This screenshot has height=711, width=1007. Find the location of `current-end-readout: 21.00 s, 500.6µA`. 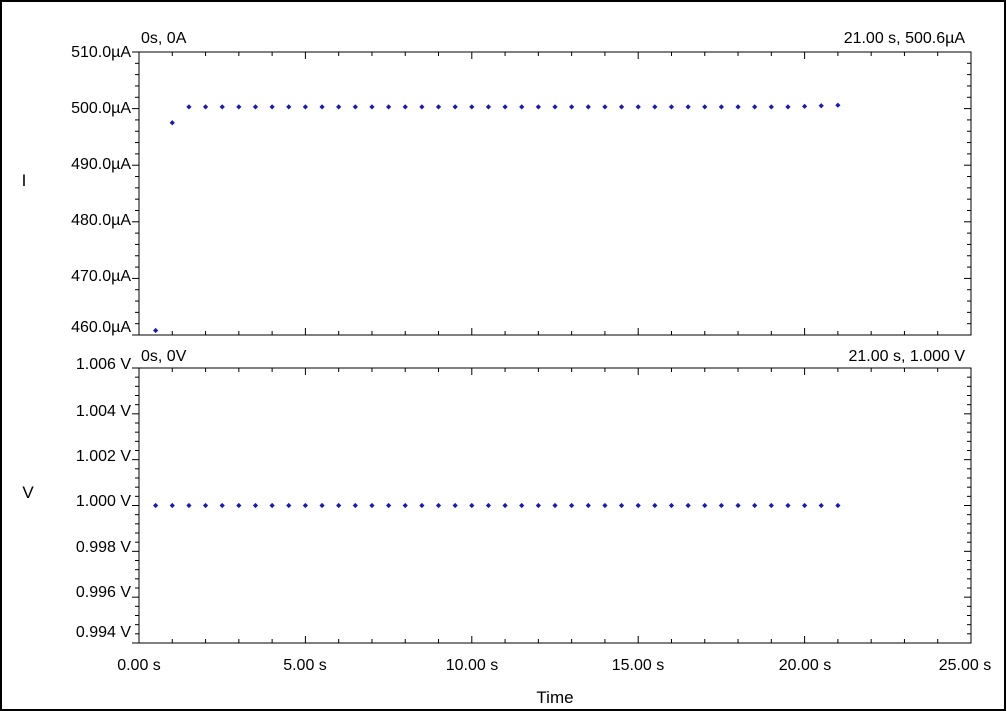

current-end-readout: 21.00 s, 500.6µA is located at coordinates (905, 38).